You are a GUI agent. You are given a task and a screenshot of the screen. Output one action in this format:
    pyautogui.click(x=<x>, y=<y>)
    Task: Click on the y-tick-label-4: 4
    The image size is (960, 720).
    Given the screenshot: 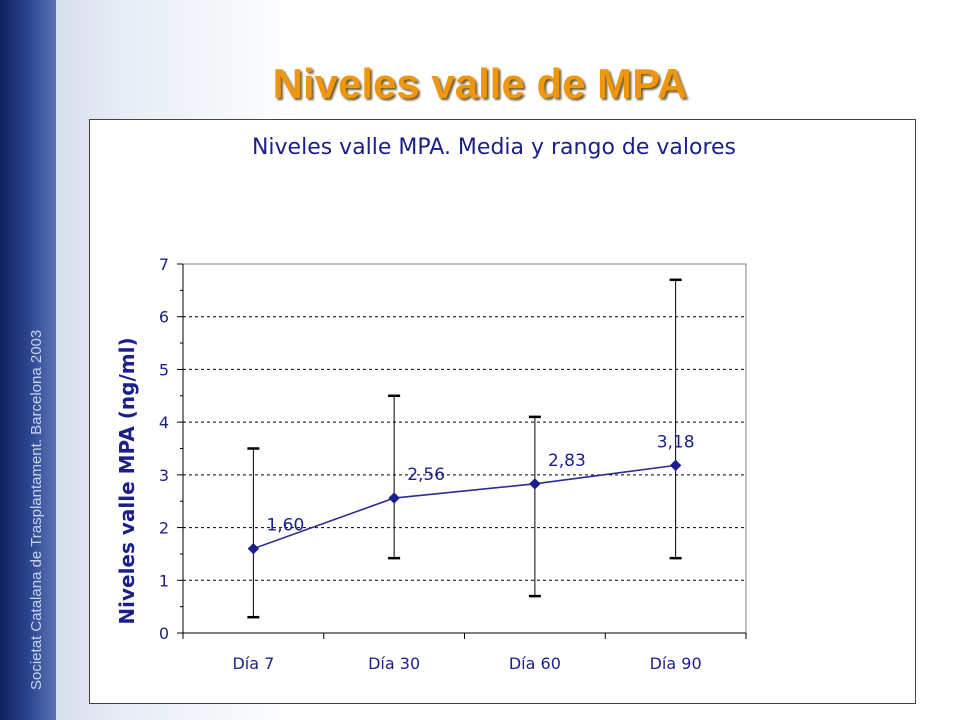 What is the action you would take?
    pyautogui.click(x=164, y=422)
    